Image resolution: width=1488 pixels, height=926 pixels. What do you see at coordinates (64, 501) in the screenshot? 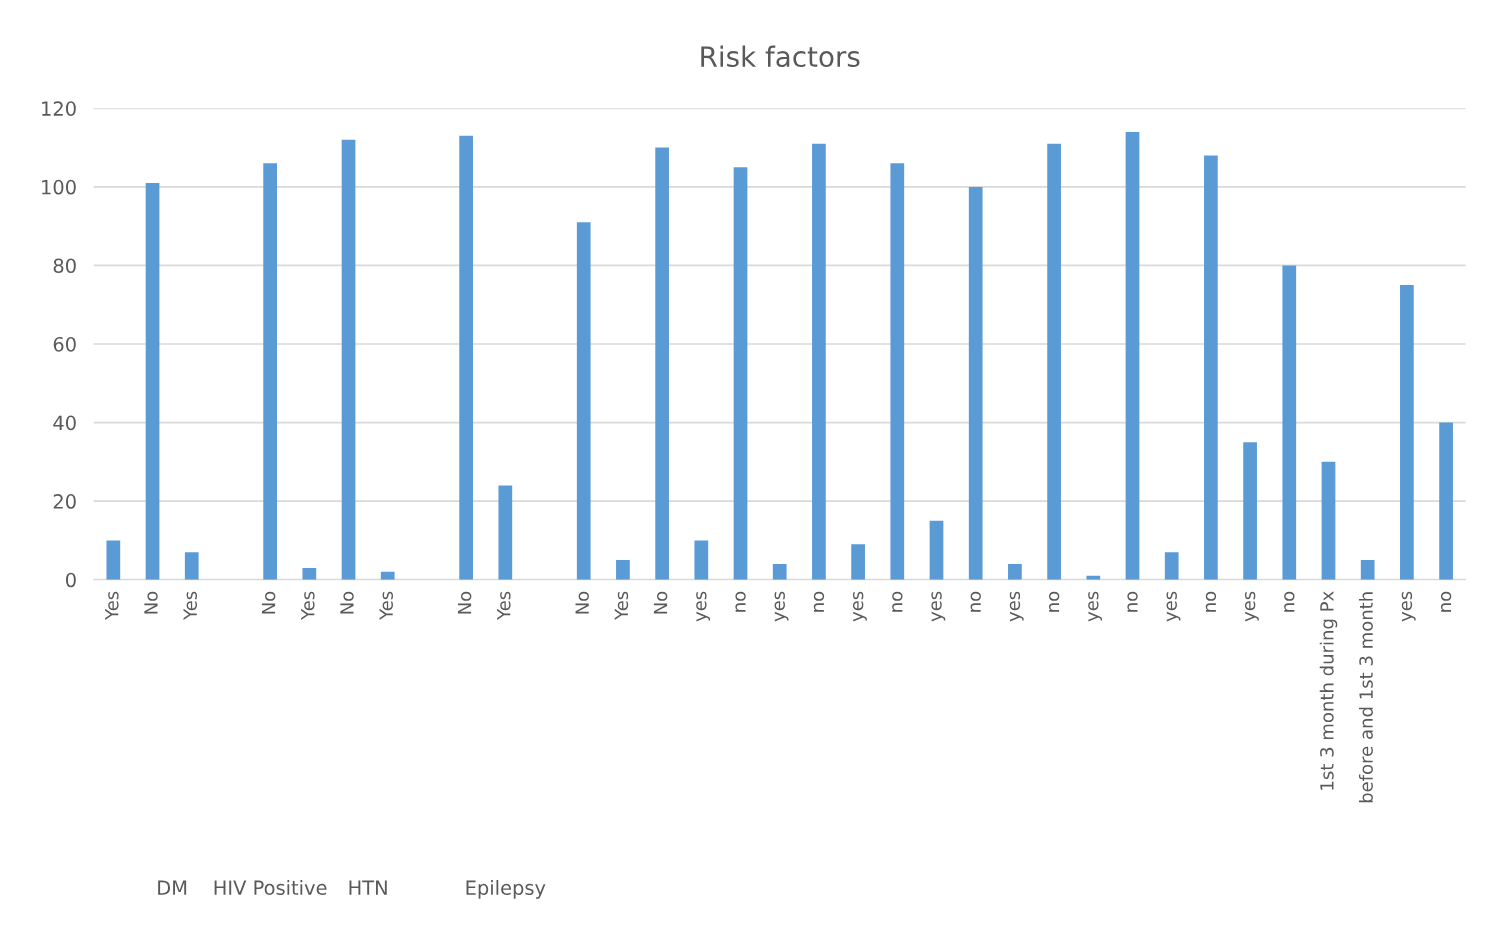
I see `y-tick-label: 20` at bounding box center [64, 501].